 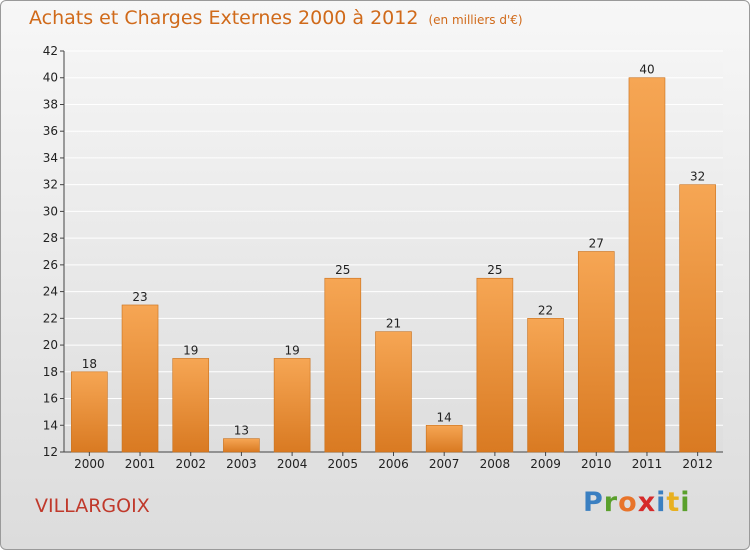 What do you see at coordinates (646, 70) in the screenshot?
I see `bar-value-label: 40` at bounding box center [646, 70].